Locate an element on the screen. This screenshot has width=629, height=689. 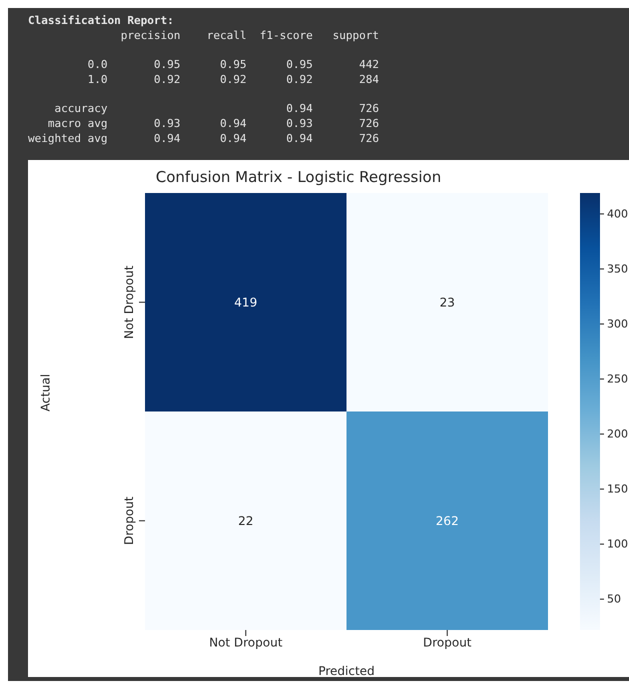
color-bar-label: 400 is located at coordinates (617, 213).